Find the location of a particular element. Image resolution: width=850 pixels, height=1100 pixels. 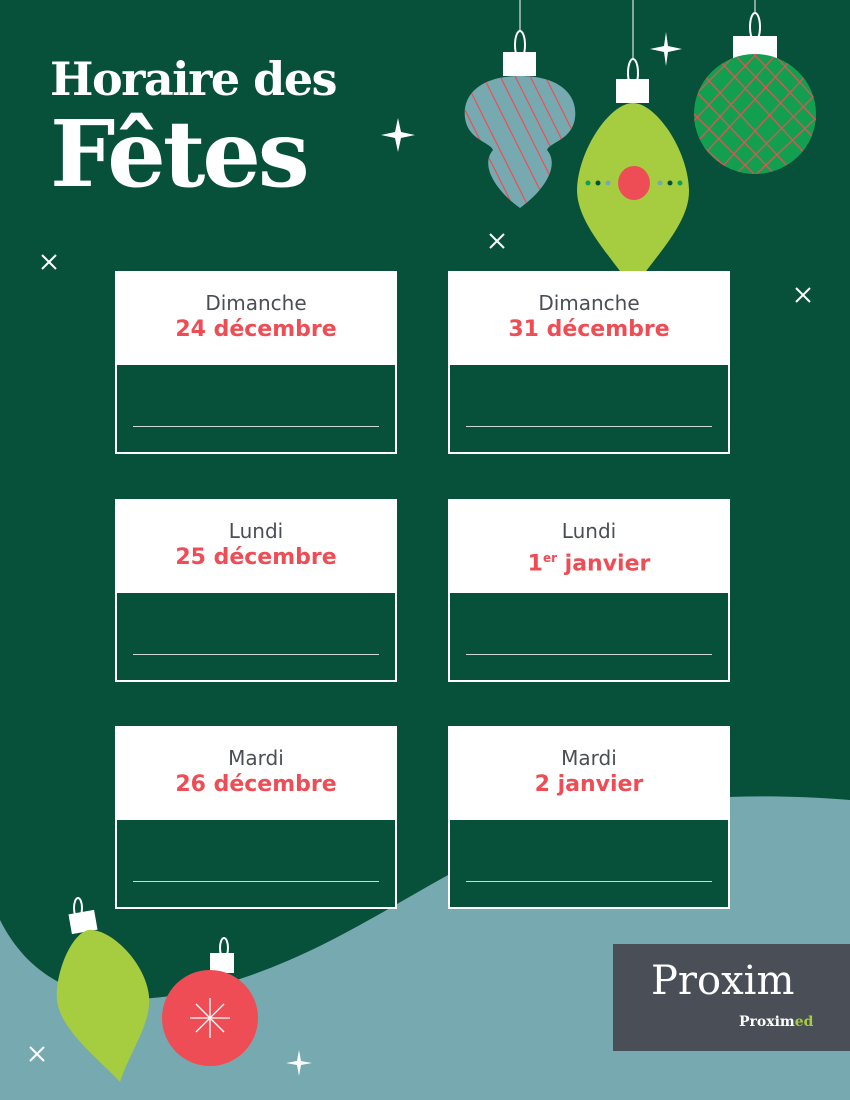

lime-ornament-bottom-icon is located at coordinates (103, 989).